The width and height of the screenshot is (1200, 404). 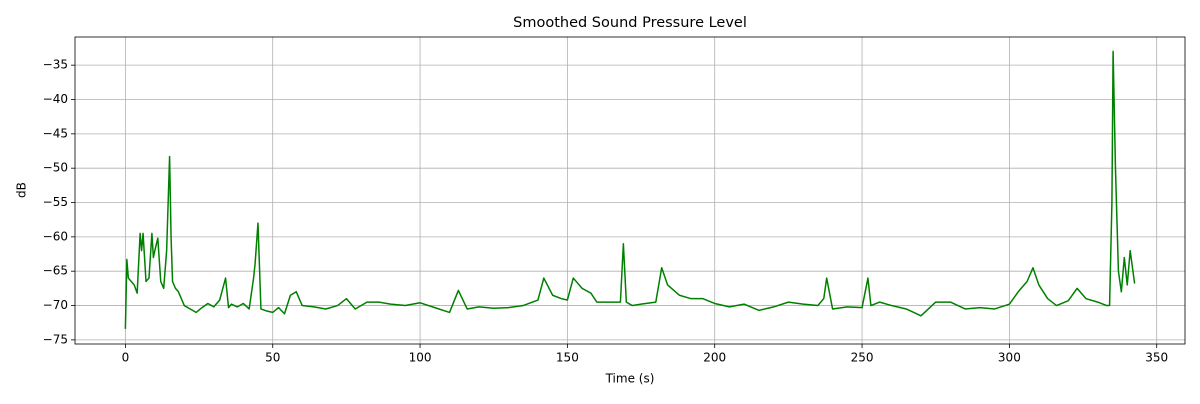 I want to click on y-tick-label: −35, so click(x=55, y=65).